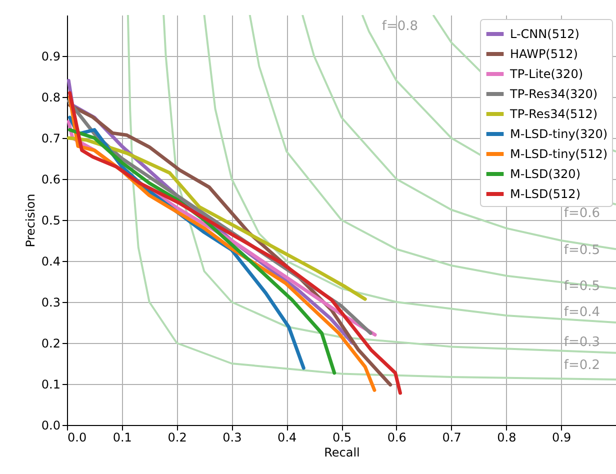  Describe the element at coordinates (582, 250) in the screenshot. I see `annotation: f=0.5` at that location.